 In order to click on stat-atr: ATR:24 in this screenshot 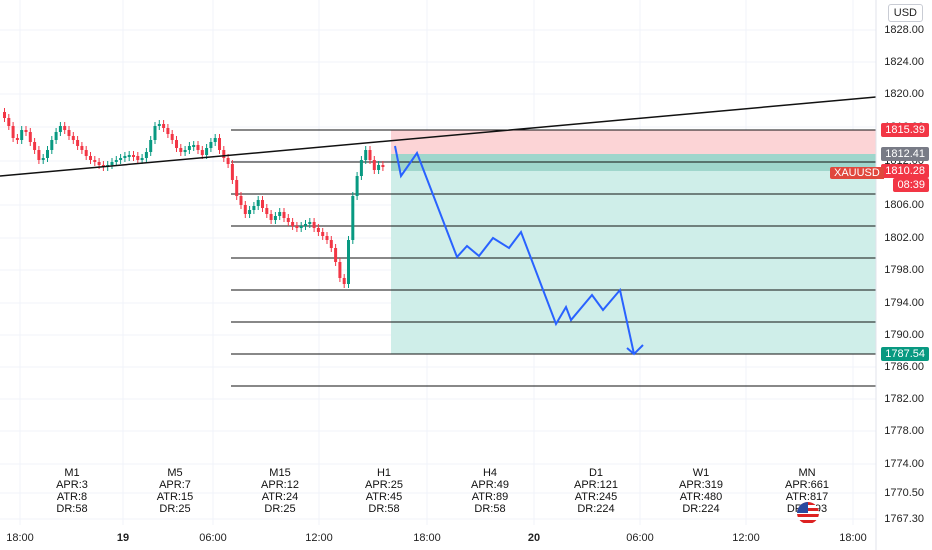, I will do `click(280, 497)`.